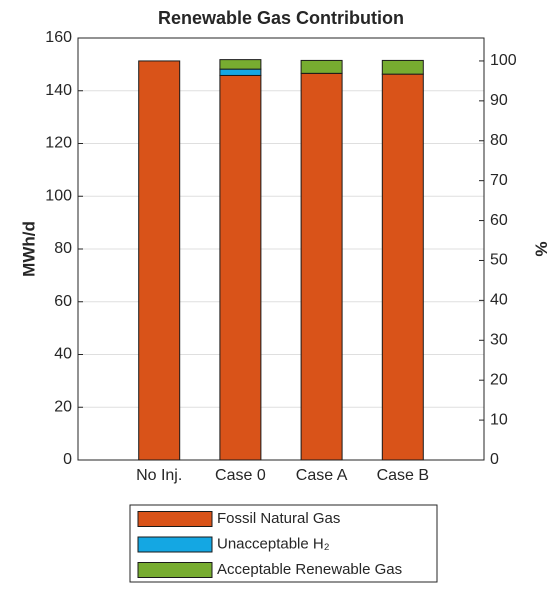  What do you see at coordinates (28, 249) in the screenshot?
I see `y-axis-label: MWh/d` at bounding box center [28, 249].